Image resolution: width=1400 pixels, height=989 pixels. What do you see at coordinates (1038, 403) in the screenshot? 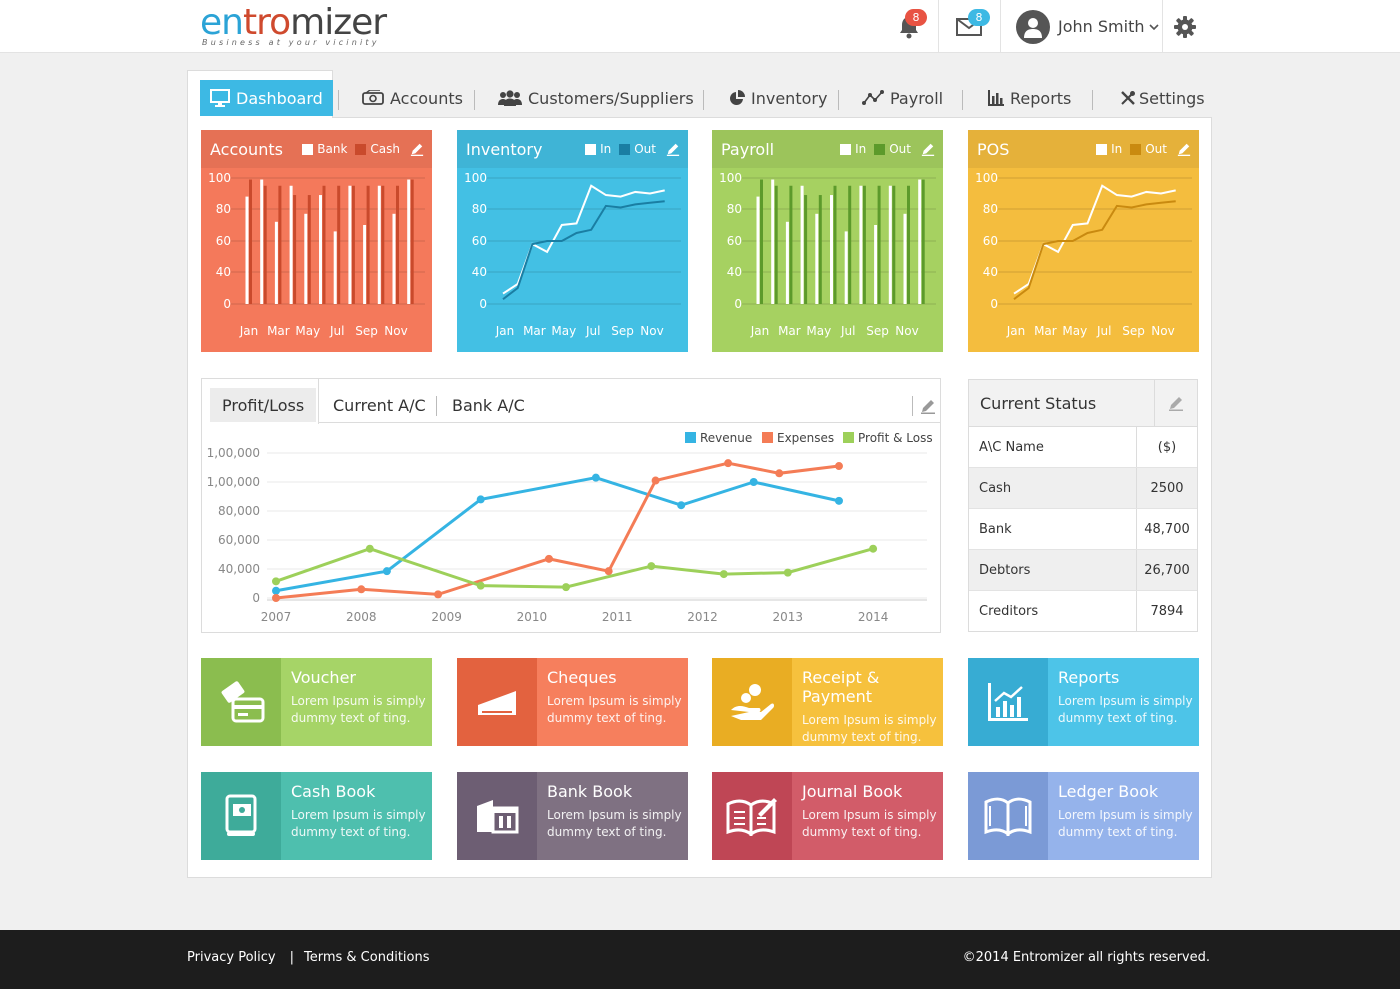
I see `status-title: Current Status` at bounding box center [1038, 403].